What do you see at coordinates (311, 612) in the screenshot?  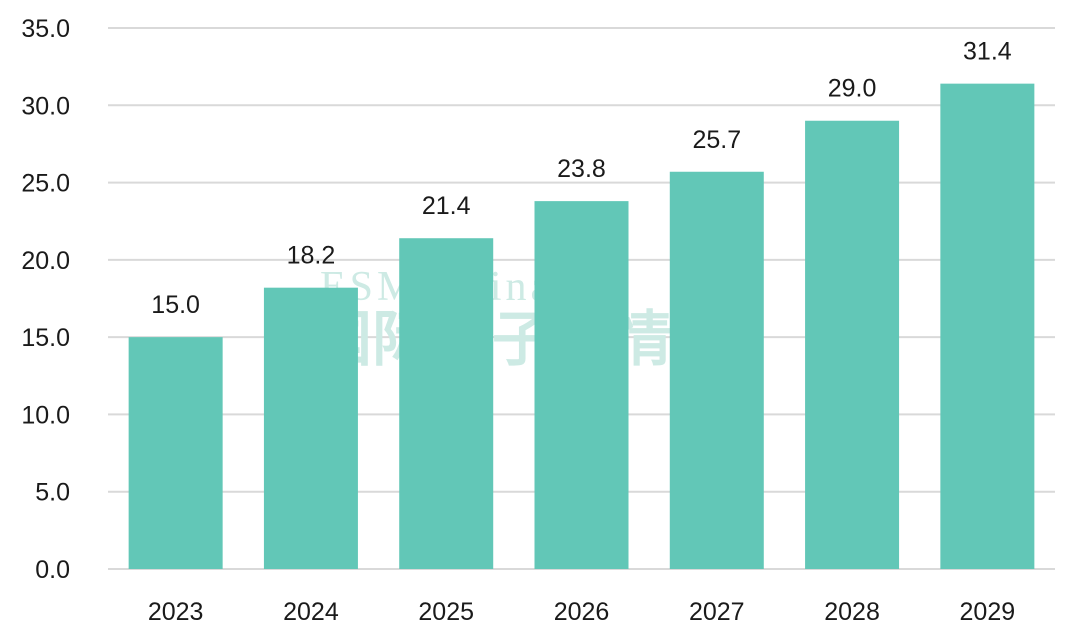 I see `x-category-label: 2024` at bounding box center [311, 612].